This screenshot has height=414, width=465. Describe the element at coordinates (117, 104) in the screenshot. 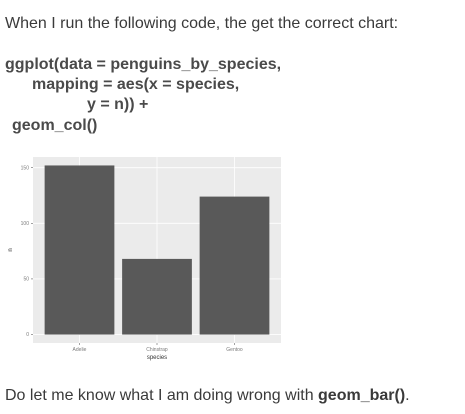

I see `code-line: y = n)) +` at that location.